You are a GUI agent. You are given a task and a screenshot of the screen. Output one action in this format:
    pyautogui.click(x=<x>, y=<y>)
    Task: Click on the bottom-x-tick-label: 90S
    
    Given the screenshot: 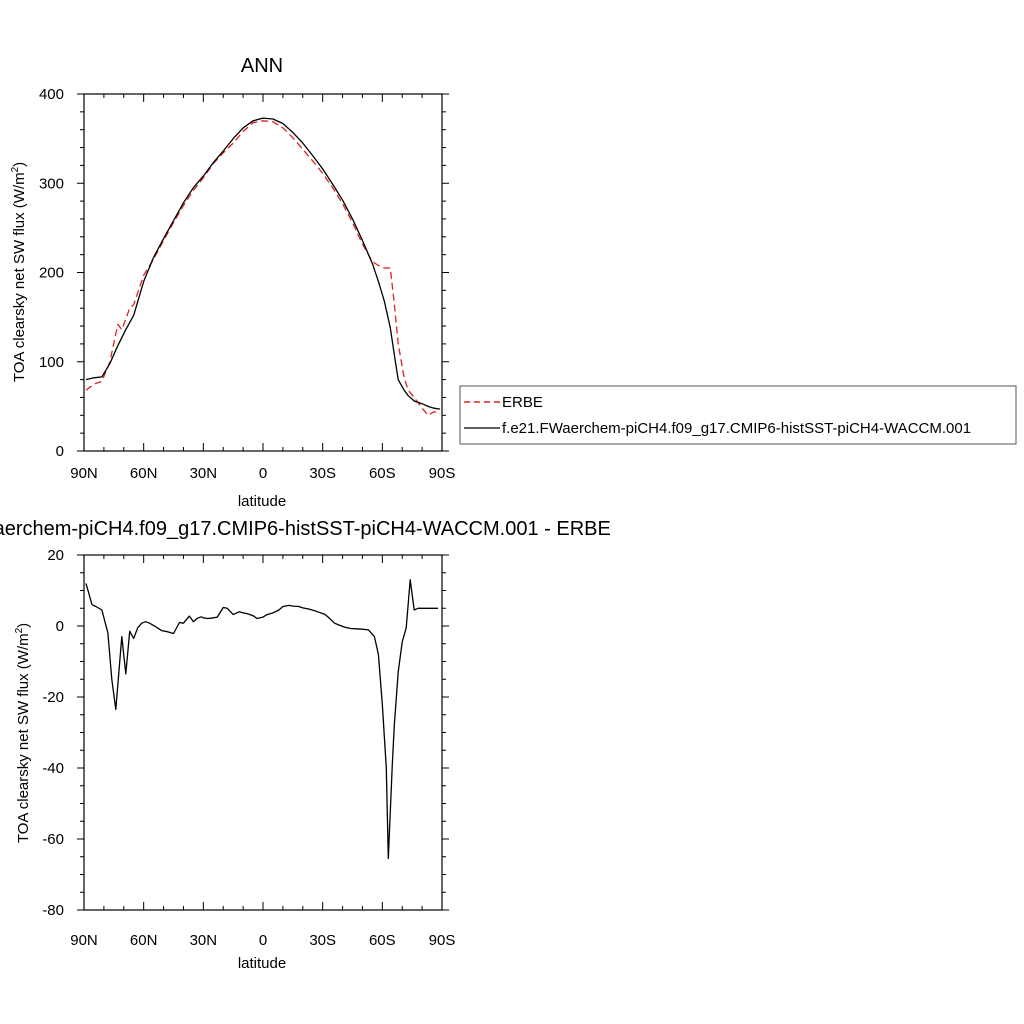 What is the action you would take?
    pyautogui.click(x=442, y=940)
    